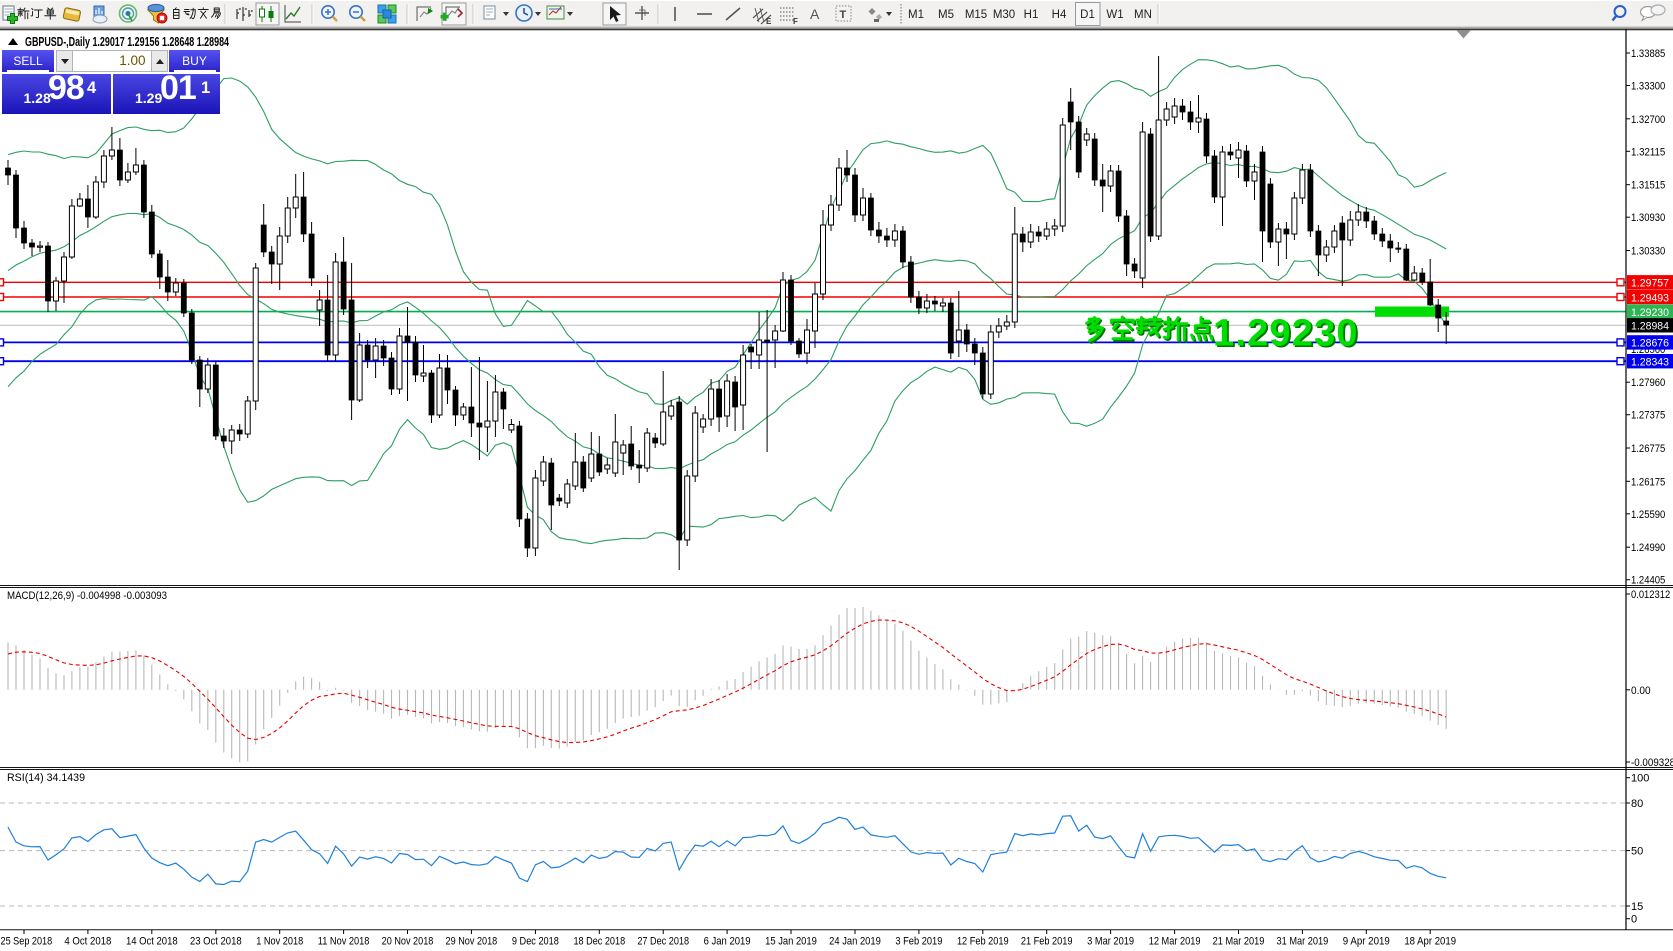 Image resolution: width=1673 pixels, height=951 pixels. Describe the element at coordinates (1047, 942) in the screenshot. I see `svg-text: 21 Feb 2019` at that location.